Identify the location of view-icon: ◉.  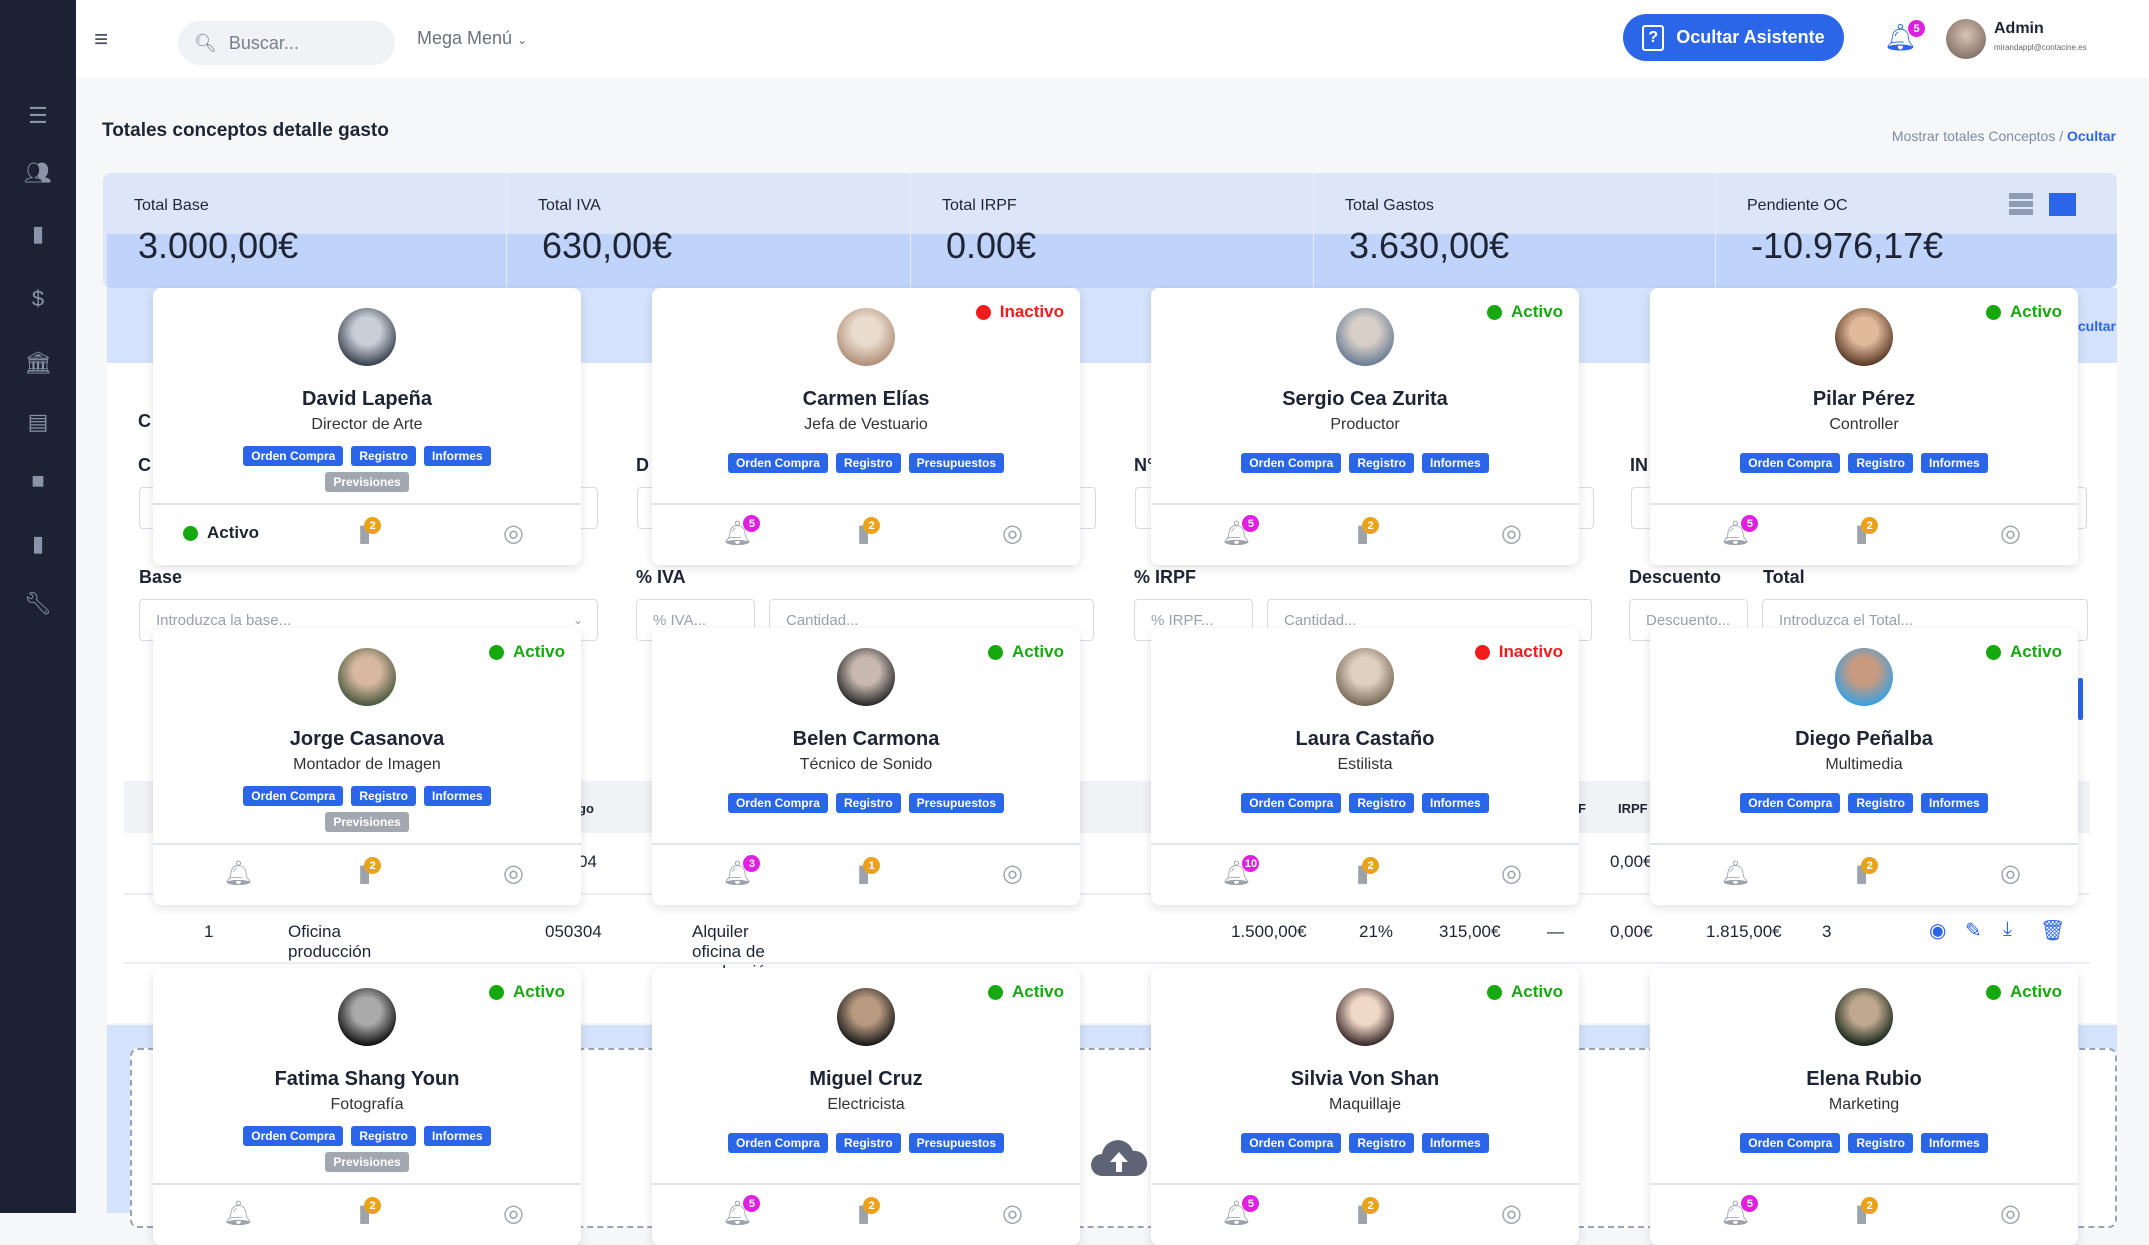
(1938, 931).